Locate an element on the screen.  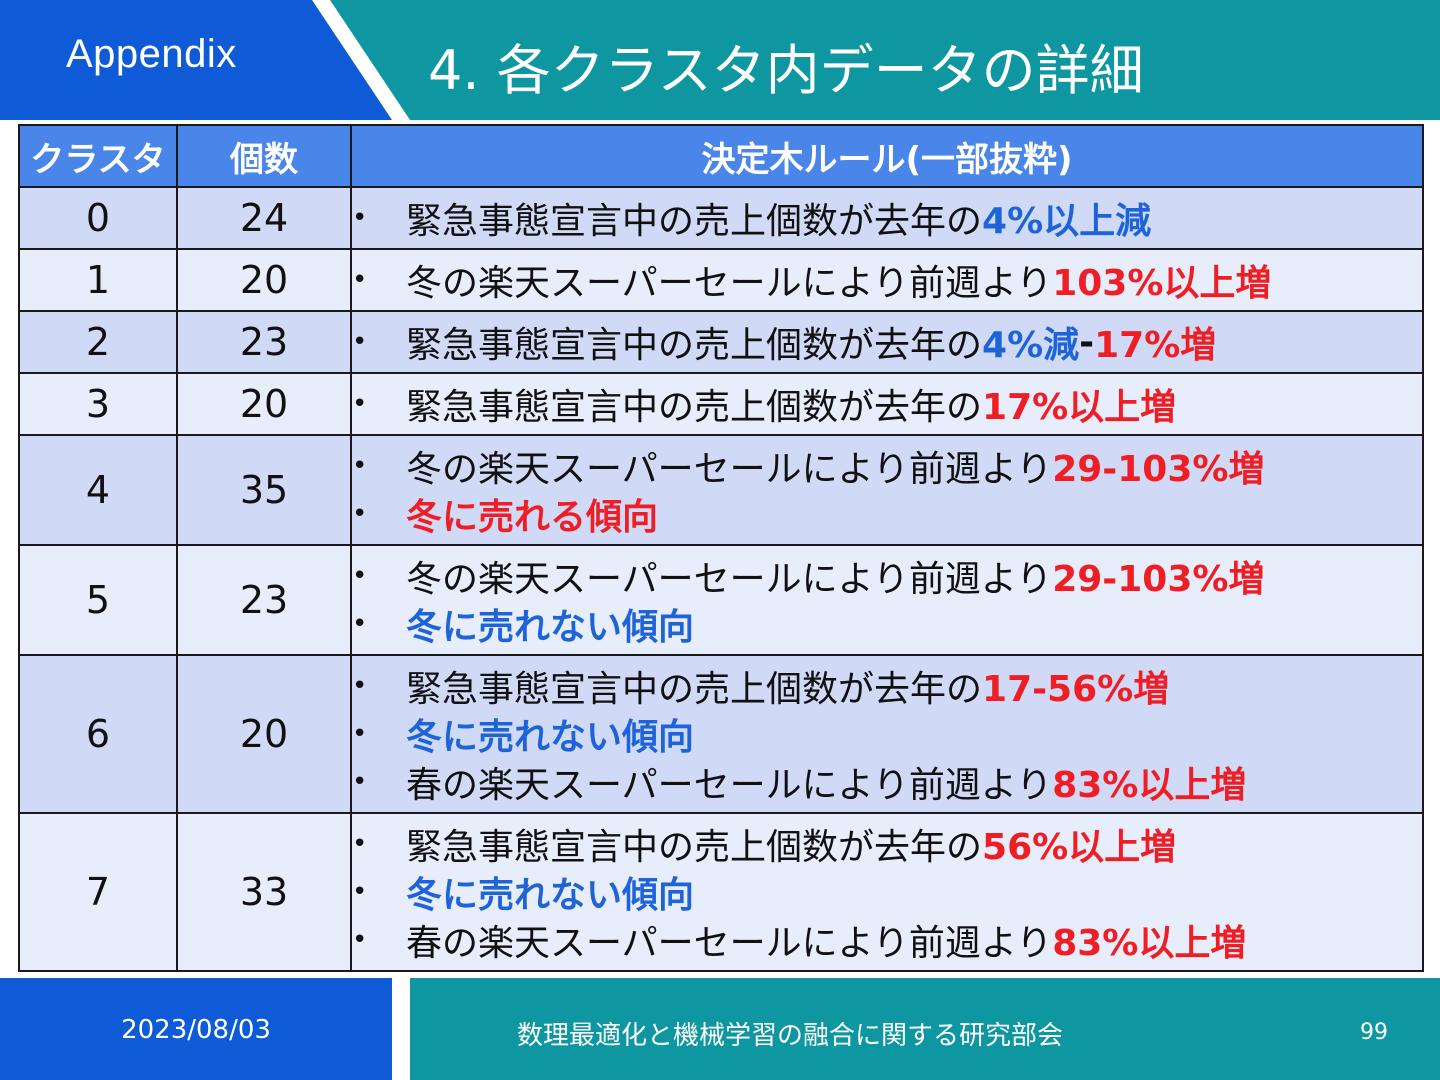
footer-date-block is located at coordinates (196, 1029).